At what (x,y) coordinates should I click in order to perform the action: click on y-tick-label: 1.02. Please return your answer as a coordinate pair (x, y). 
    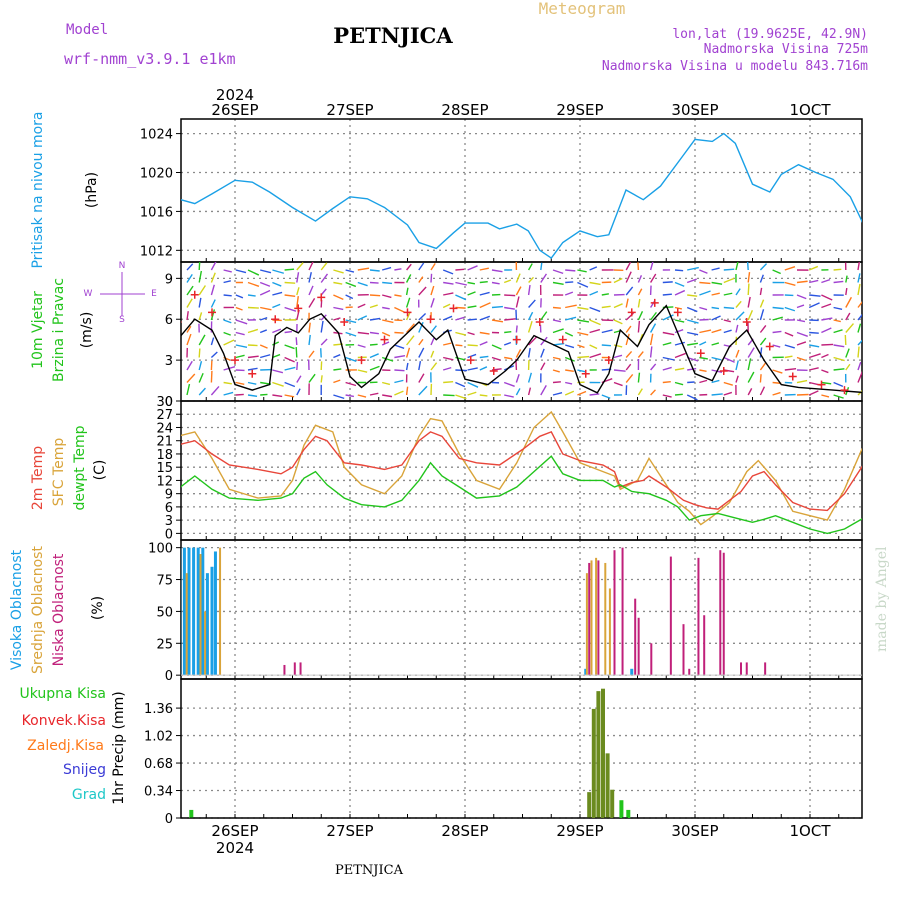
    Looking at the image, I should click on (158, 737).